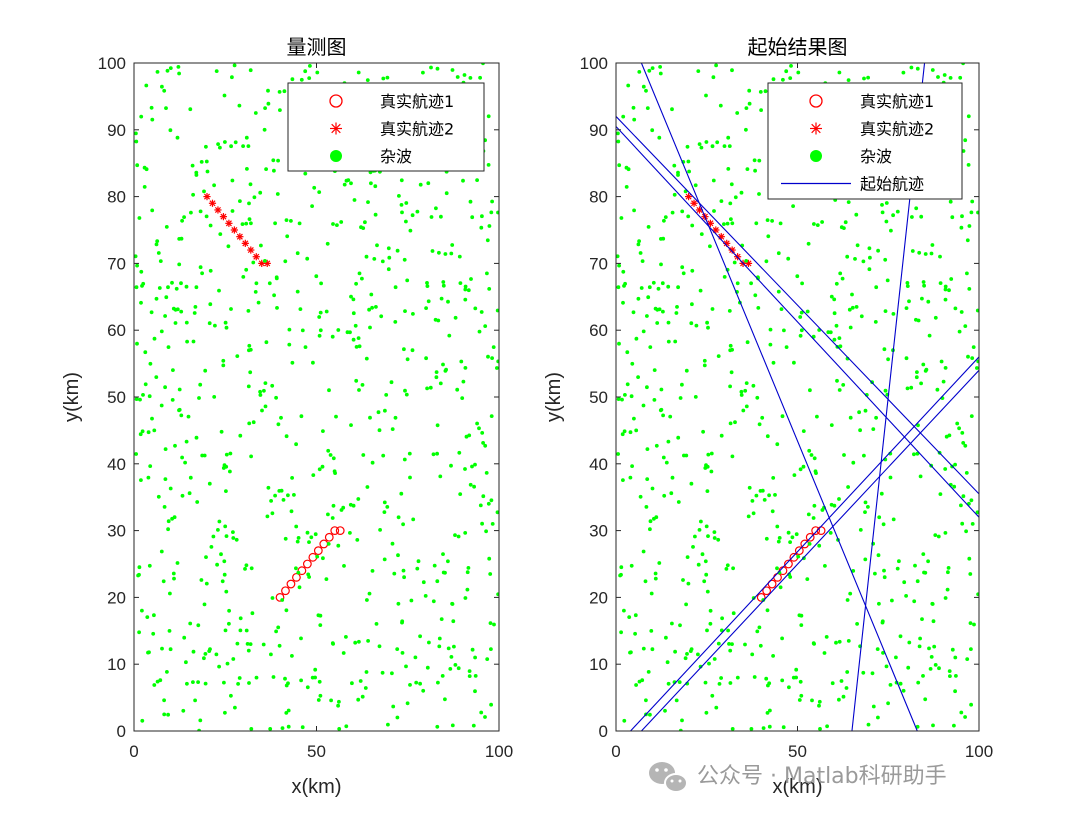 The height and width of the screenshot is (817, 1080). Describe the element at coordinates (336, 156) in the screenshot. I see `legend-marker-dot` at that location.